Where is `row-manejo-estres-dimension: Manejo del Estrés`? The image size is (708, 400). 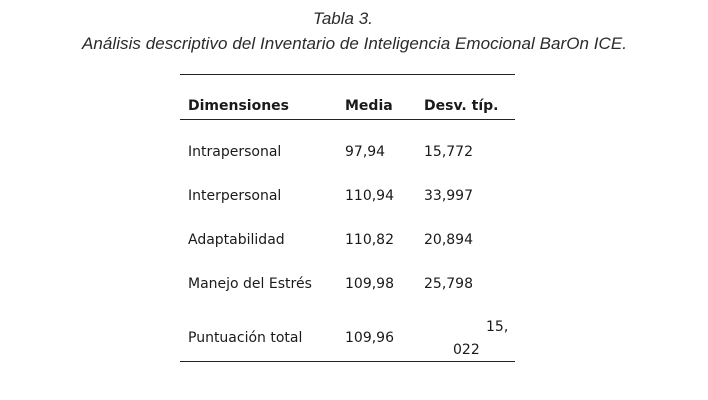
row-manejo-estres-dimension: Manejo del Estrés is located at coordinates (250, 284).